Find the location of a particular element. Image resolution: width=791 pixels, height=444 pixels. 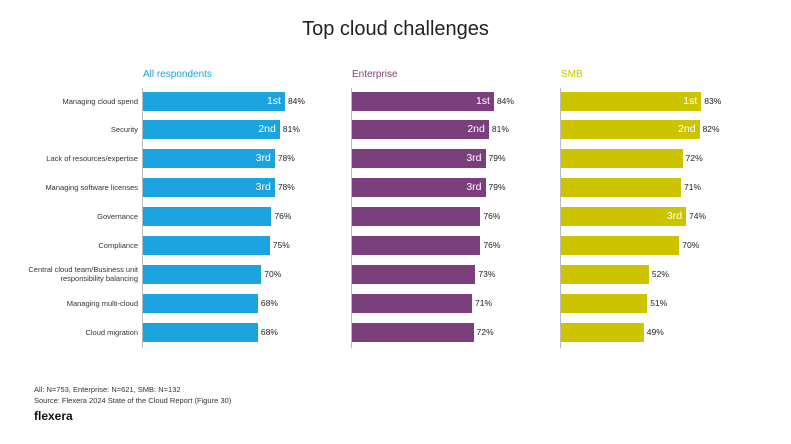

category-label: Managing multi-cloud is located at coordinates (102, 303).